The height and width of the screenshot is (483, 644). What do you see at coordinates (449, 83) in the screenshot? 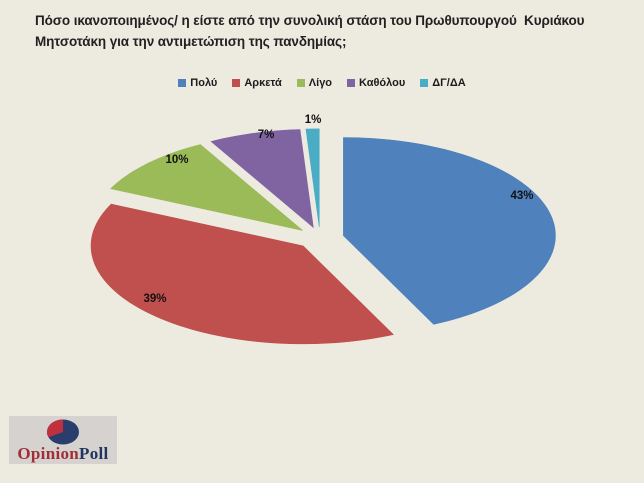
I see `legend-label: ΔΓ/ΔΑ` at bounding box center [449, 83].